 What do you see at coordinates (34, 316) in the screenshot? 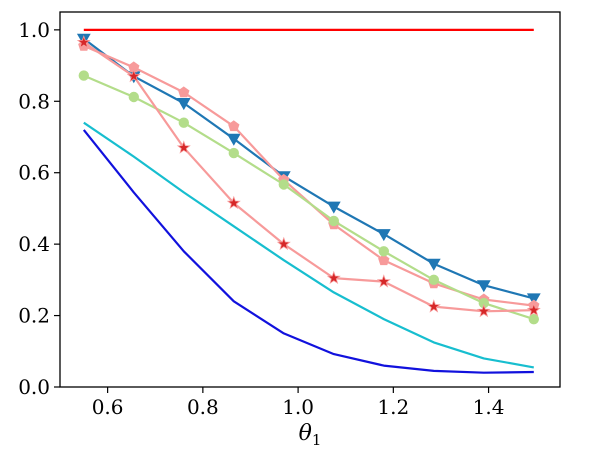
I see `y-tick-label: 0.2` at bounding box center [34, 316].